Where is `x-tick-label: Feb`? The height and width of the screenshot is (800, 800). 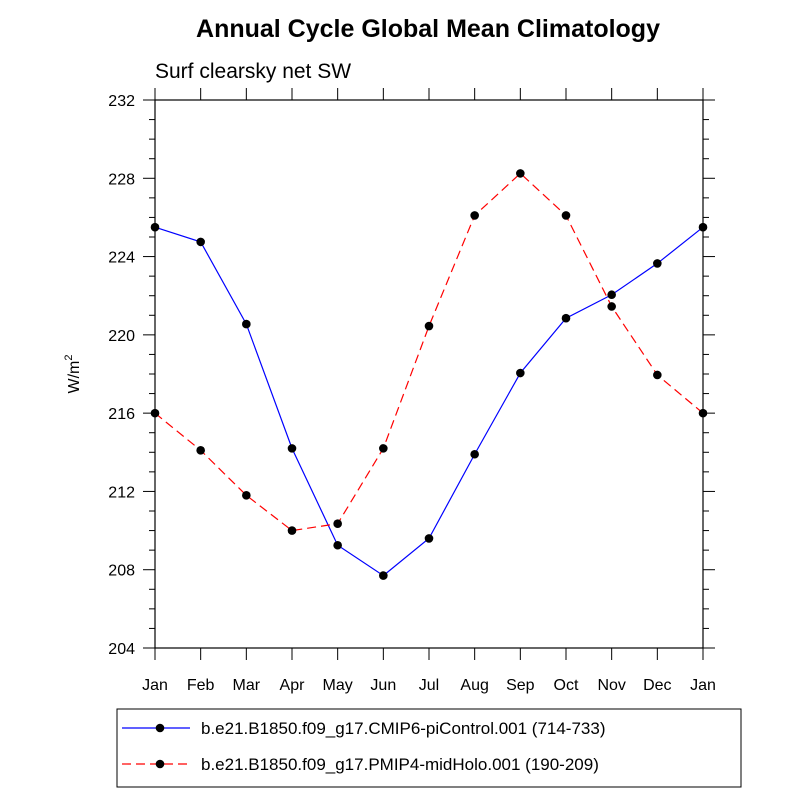
x-tick-label: Feb is located at coordinates (201, 685).